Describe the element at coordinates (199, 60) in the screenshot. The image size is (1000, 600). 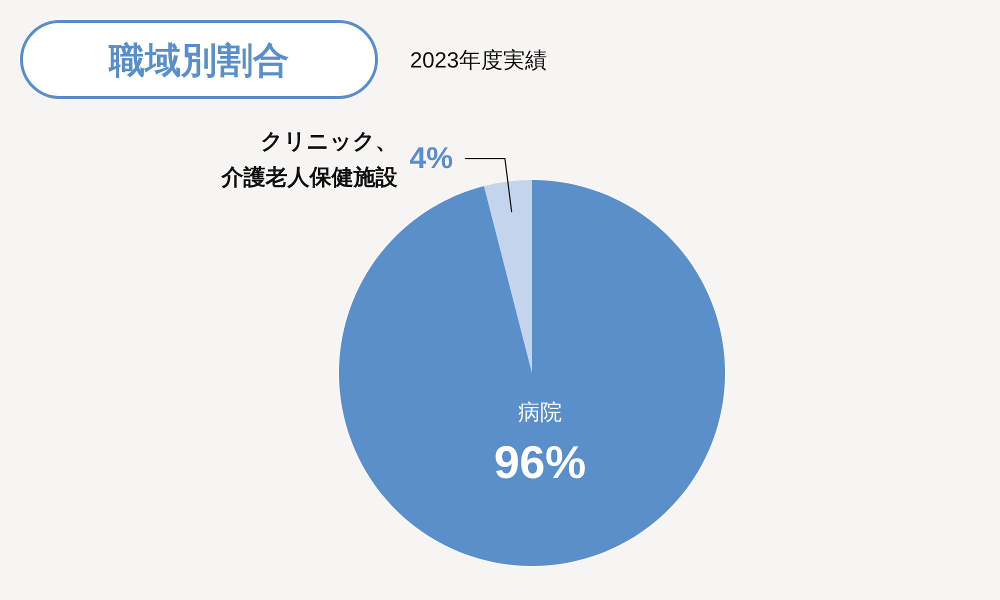
I see `title: 職域別割合` at that location.